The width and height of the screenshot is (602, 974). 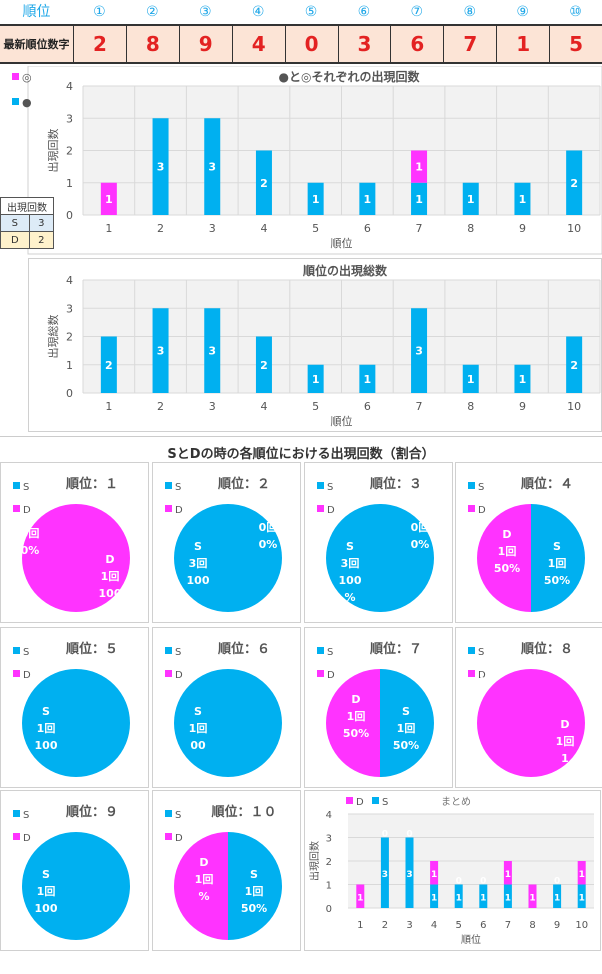 What do you see at coordinates (41, 223) in the screenshot?
I see `sd-table-value-s: 3` at bounding box center [41, 223].